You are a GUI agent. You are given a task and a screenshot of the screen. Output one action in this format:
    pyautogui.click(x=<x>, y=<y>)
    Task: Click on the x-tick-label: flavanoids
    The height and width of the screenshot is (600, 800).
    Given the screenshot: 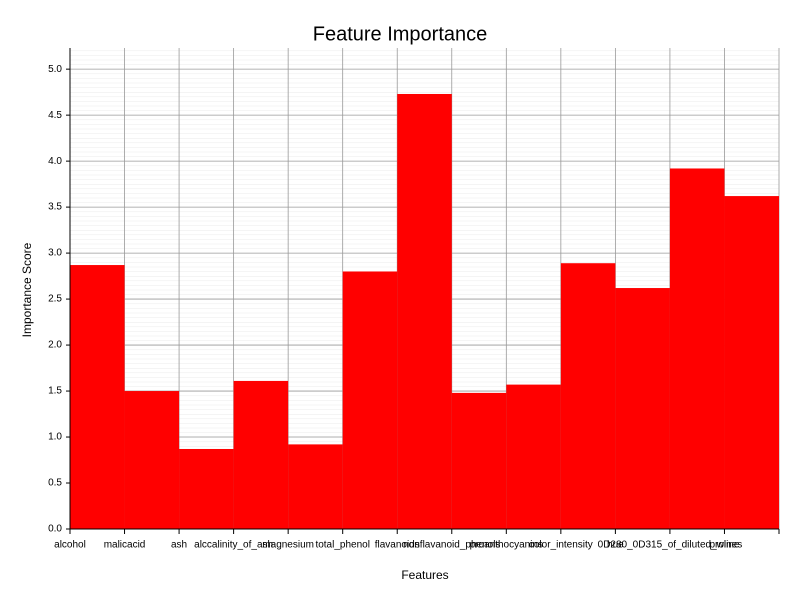 What is the action you would take?
    pyautogui.click(x=397, y=545)
    